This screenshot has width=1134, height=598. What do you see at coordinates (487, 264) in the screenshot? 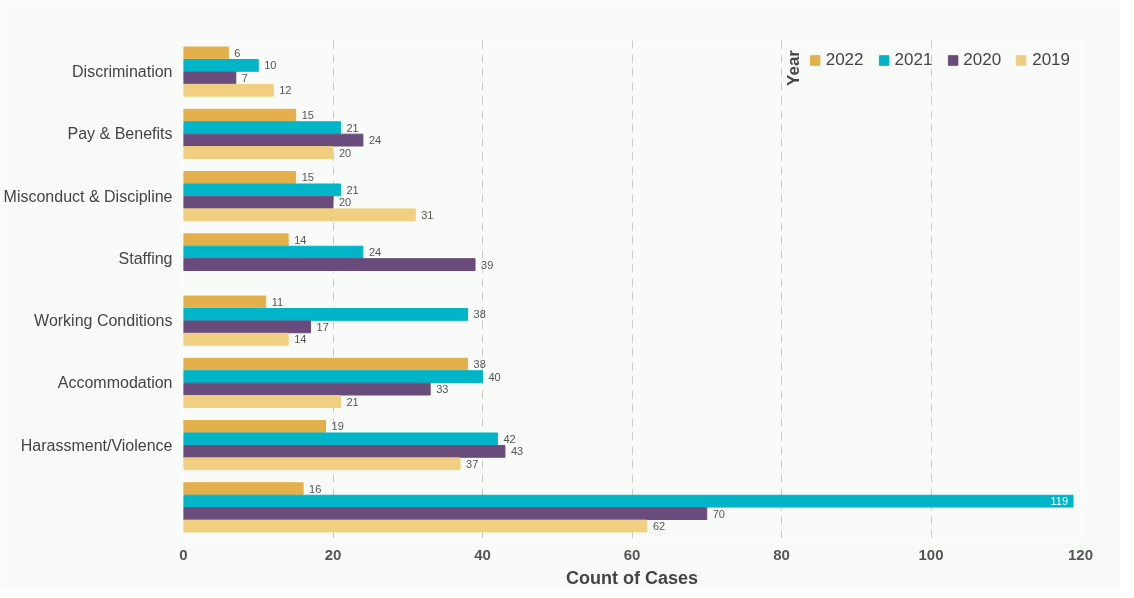
I see `data-label: 39` at bounding box center [487, 264].